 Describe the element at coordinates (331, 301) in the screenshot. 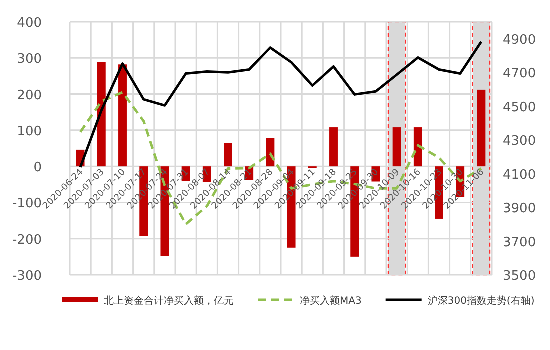

I see `legend-label: 净买入额MA3` at that location.